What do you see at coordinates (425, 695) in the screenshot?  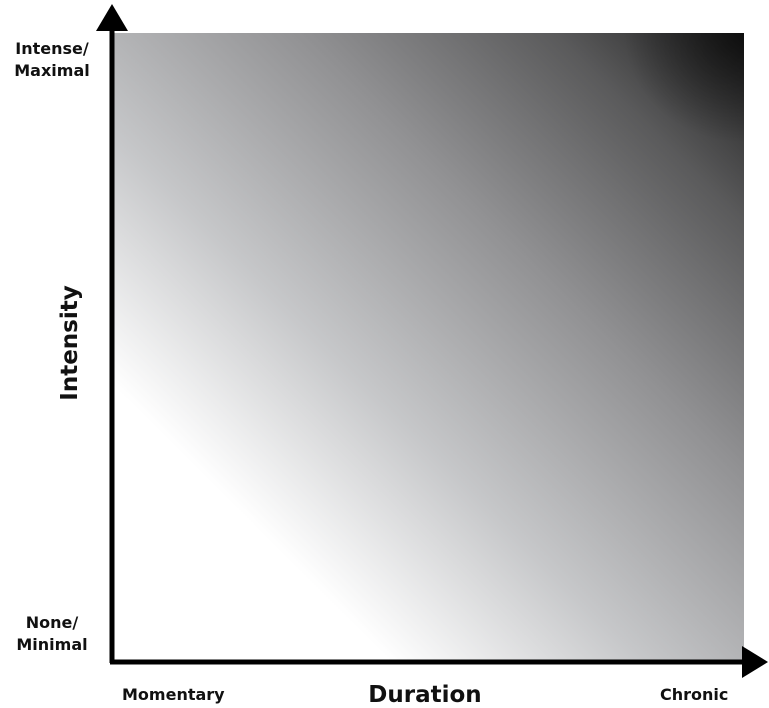 I see `x-axis-title: Duration` at bounding box center [425, 695].